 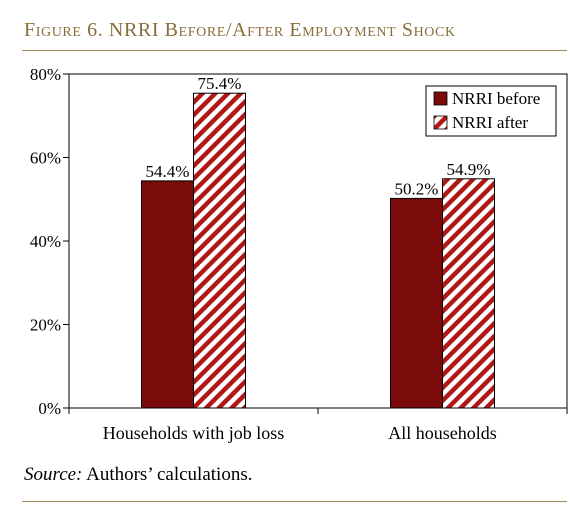 What do you see at coordinates (318, 136) in the screenshot?
I see `data-labels: 54.4% 75.4% 50.2% 54.9%` at bounding box center [318, 136].